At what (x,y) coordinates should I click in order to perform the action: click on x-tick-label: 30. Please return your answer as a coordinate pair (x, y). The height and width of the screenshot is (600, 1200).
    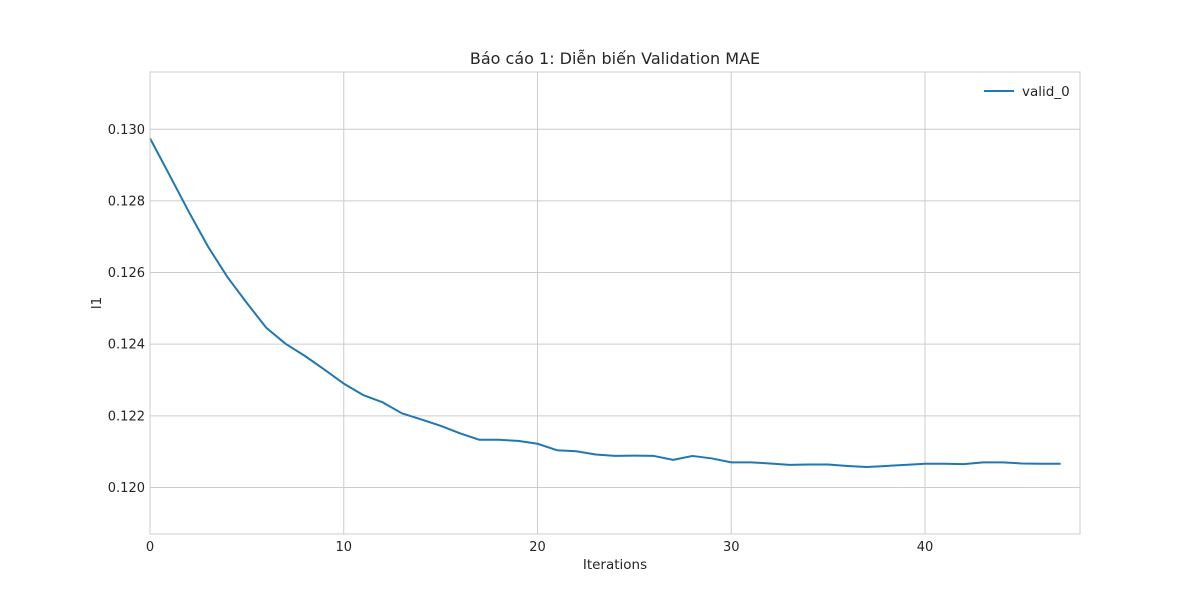
    Looking at the image, I should click on (731, 547).